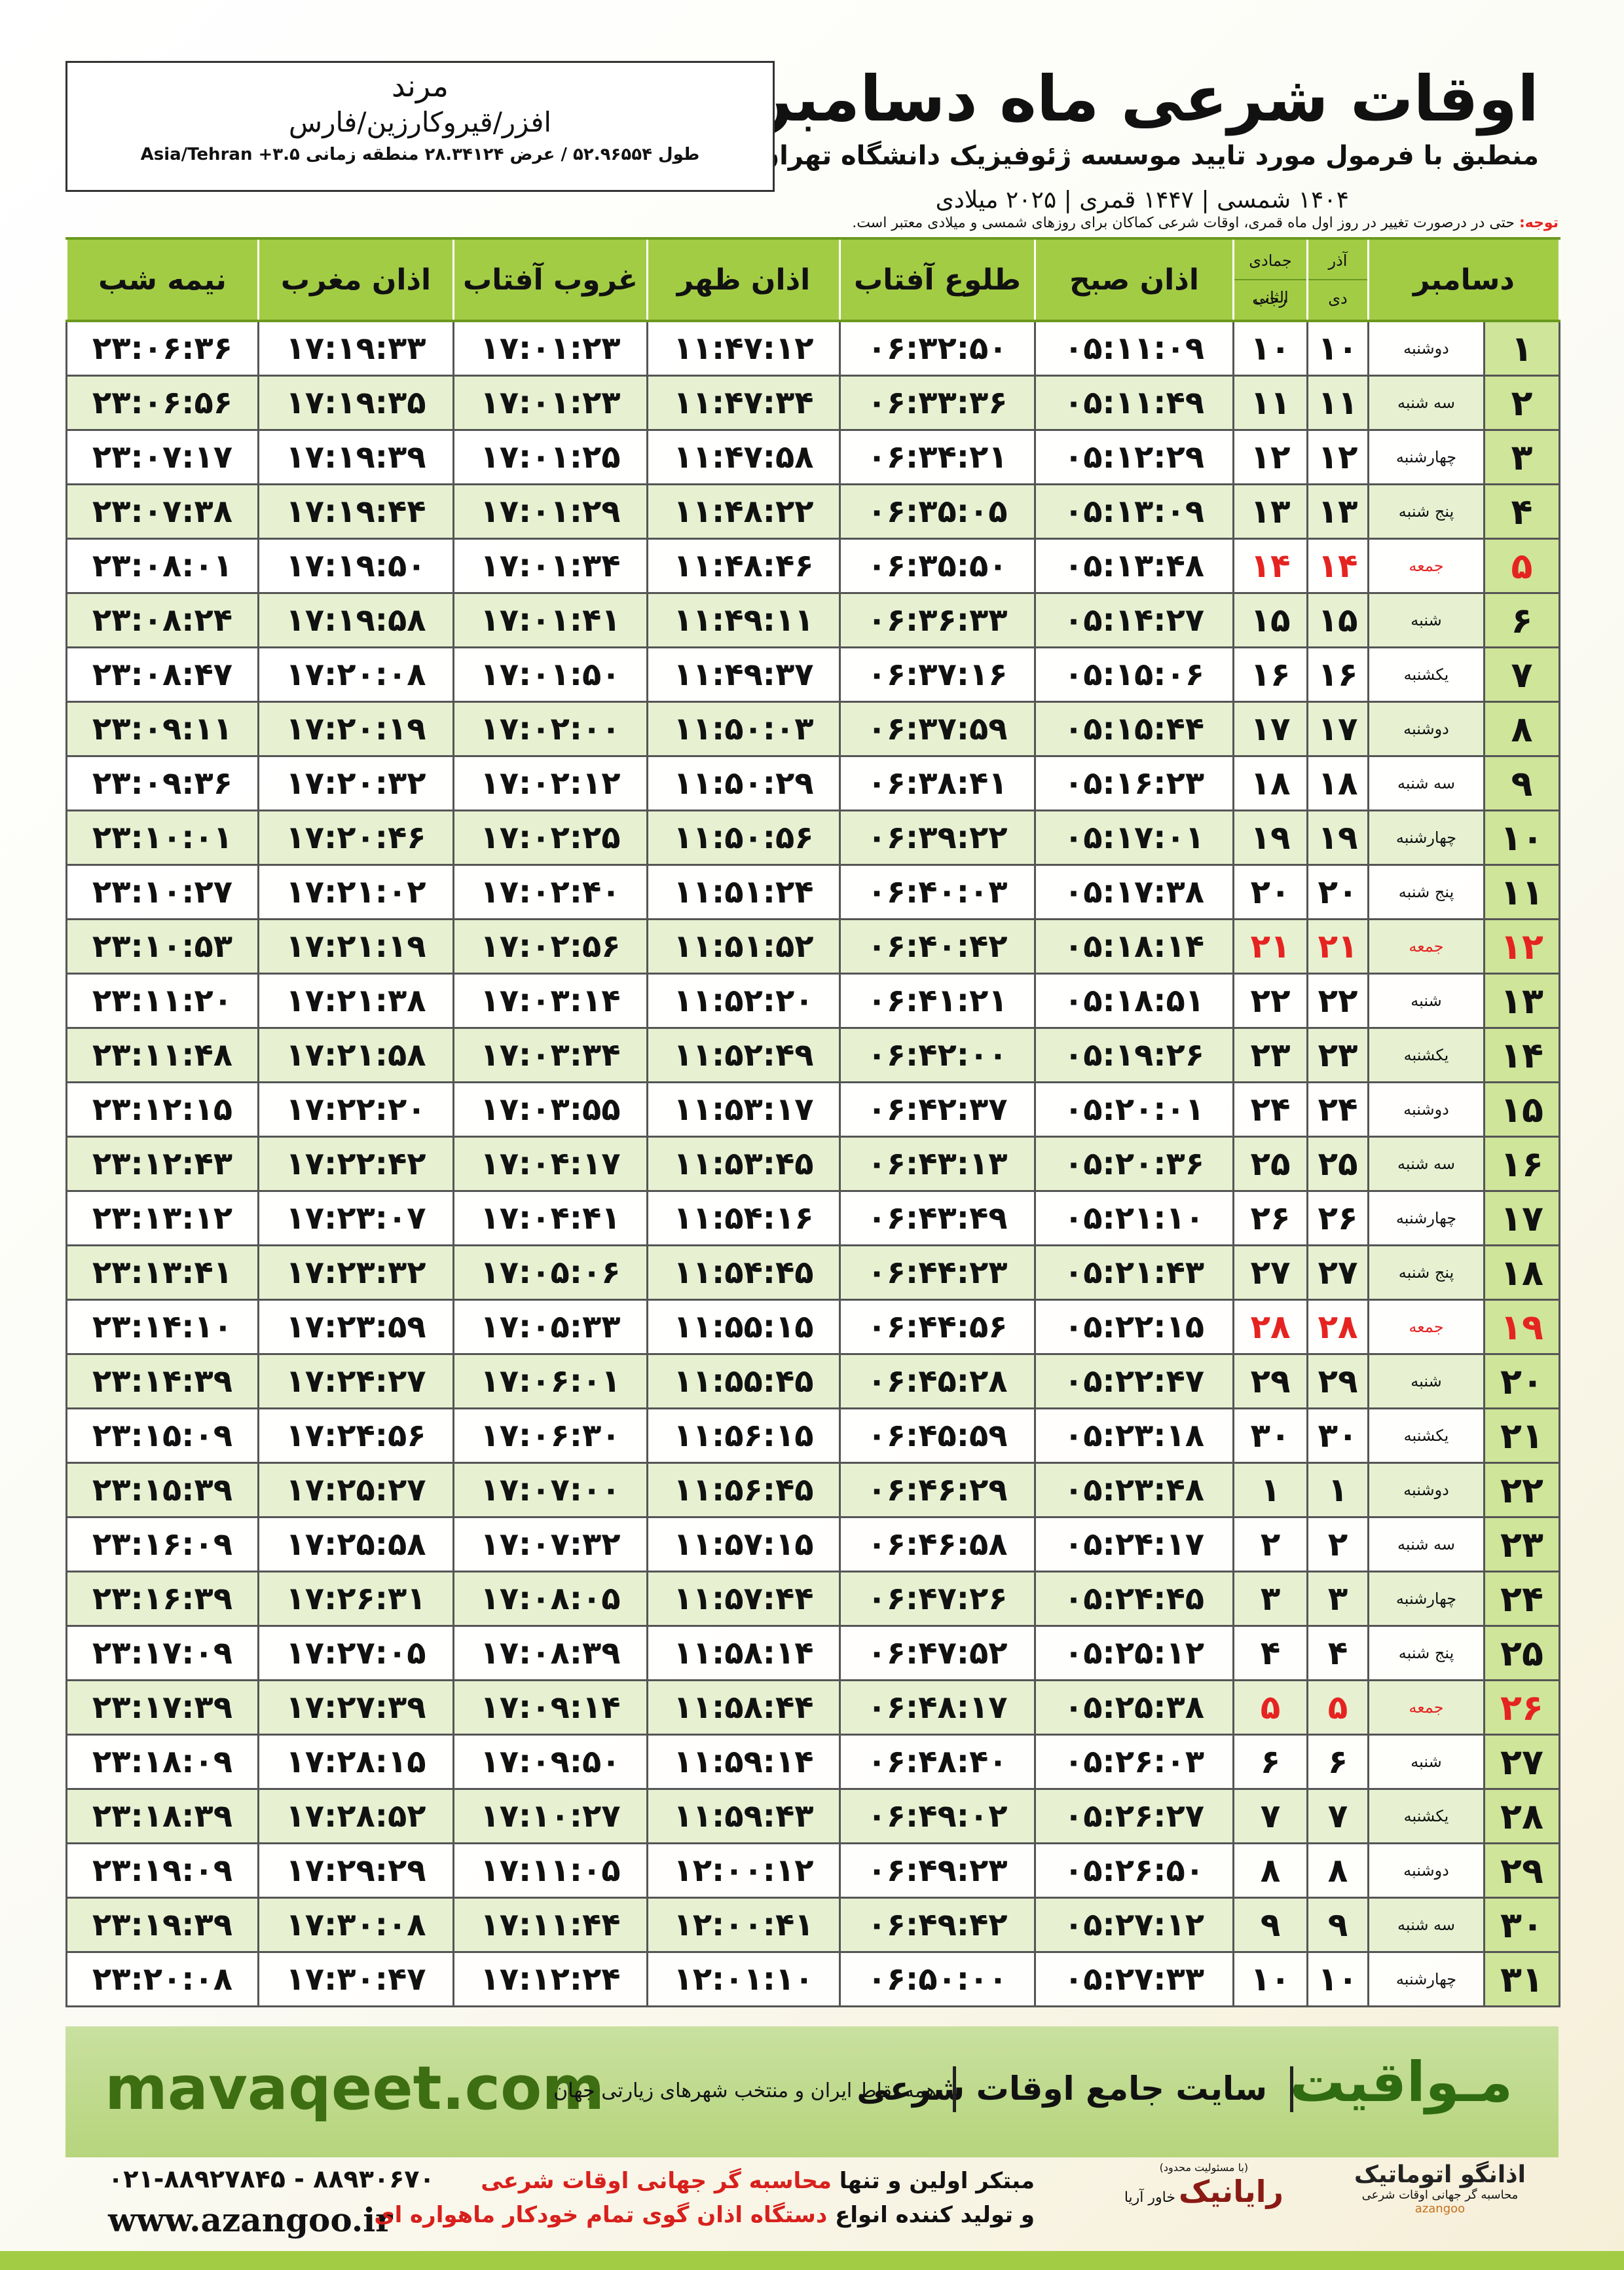  Describe the element at coordinates (937, 1544) in the screenshot. I see `time-cell: ۰۶:۴۶:۵۸` at that location.